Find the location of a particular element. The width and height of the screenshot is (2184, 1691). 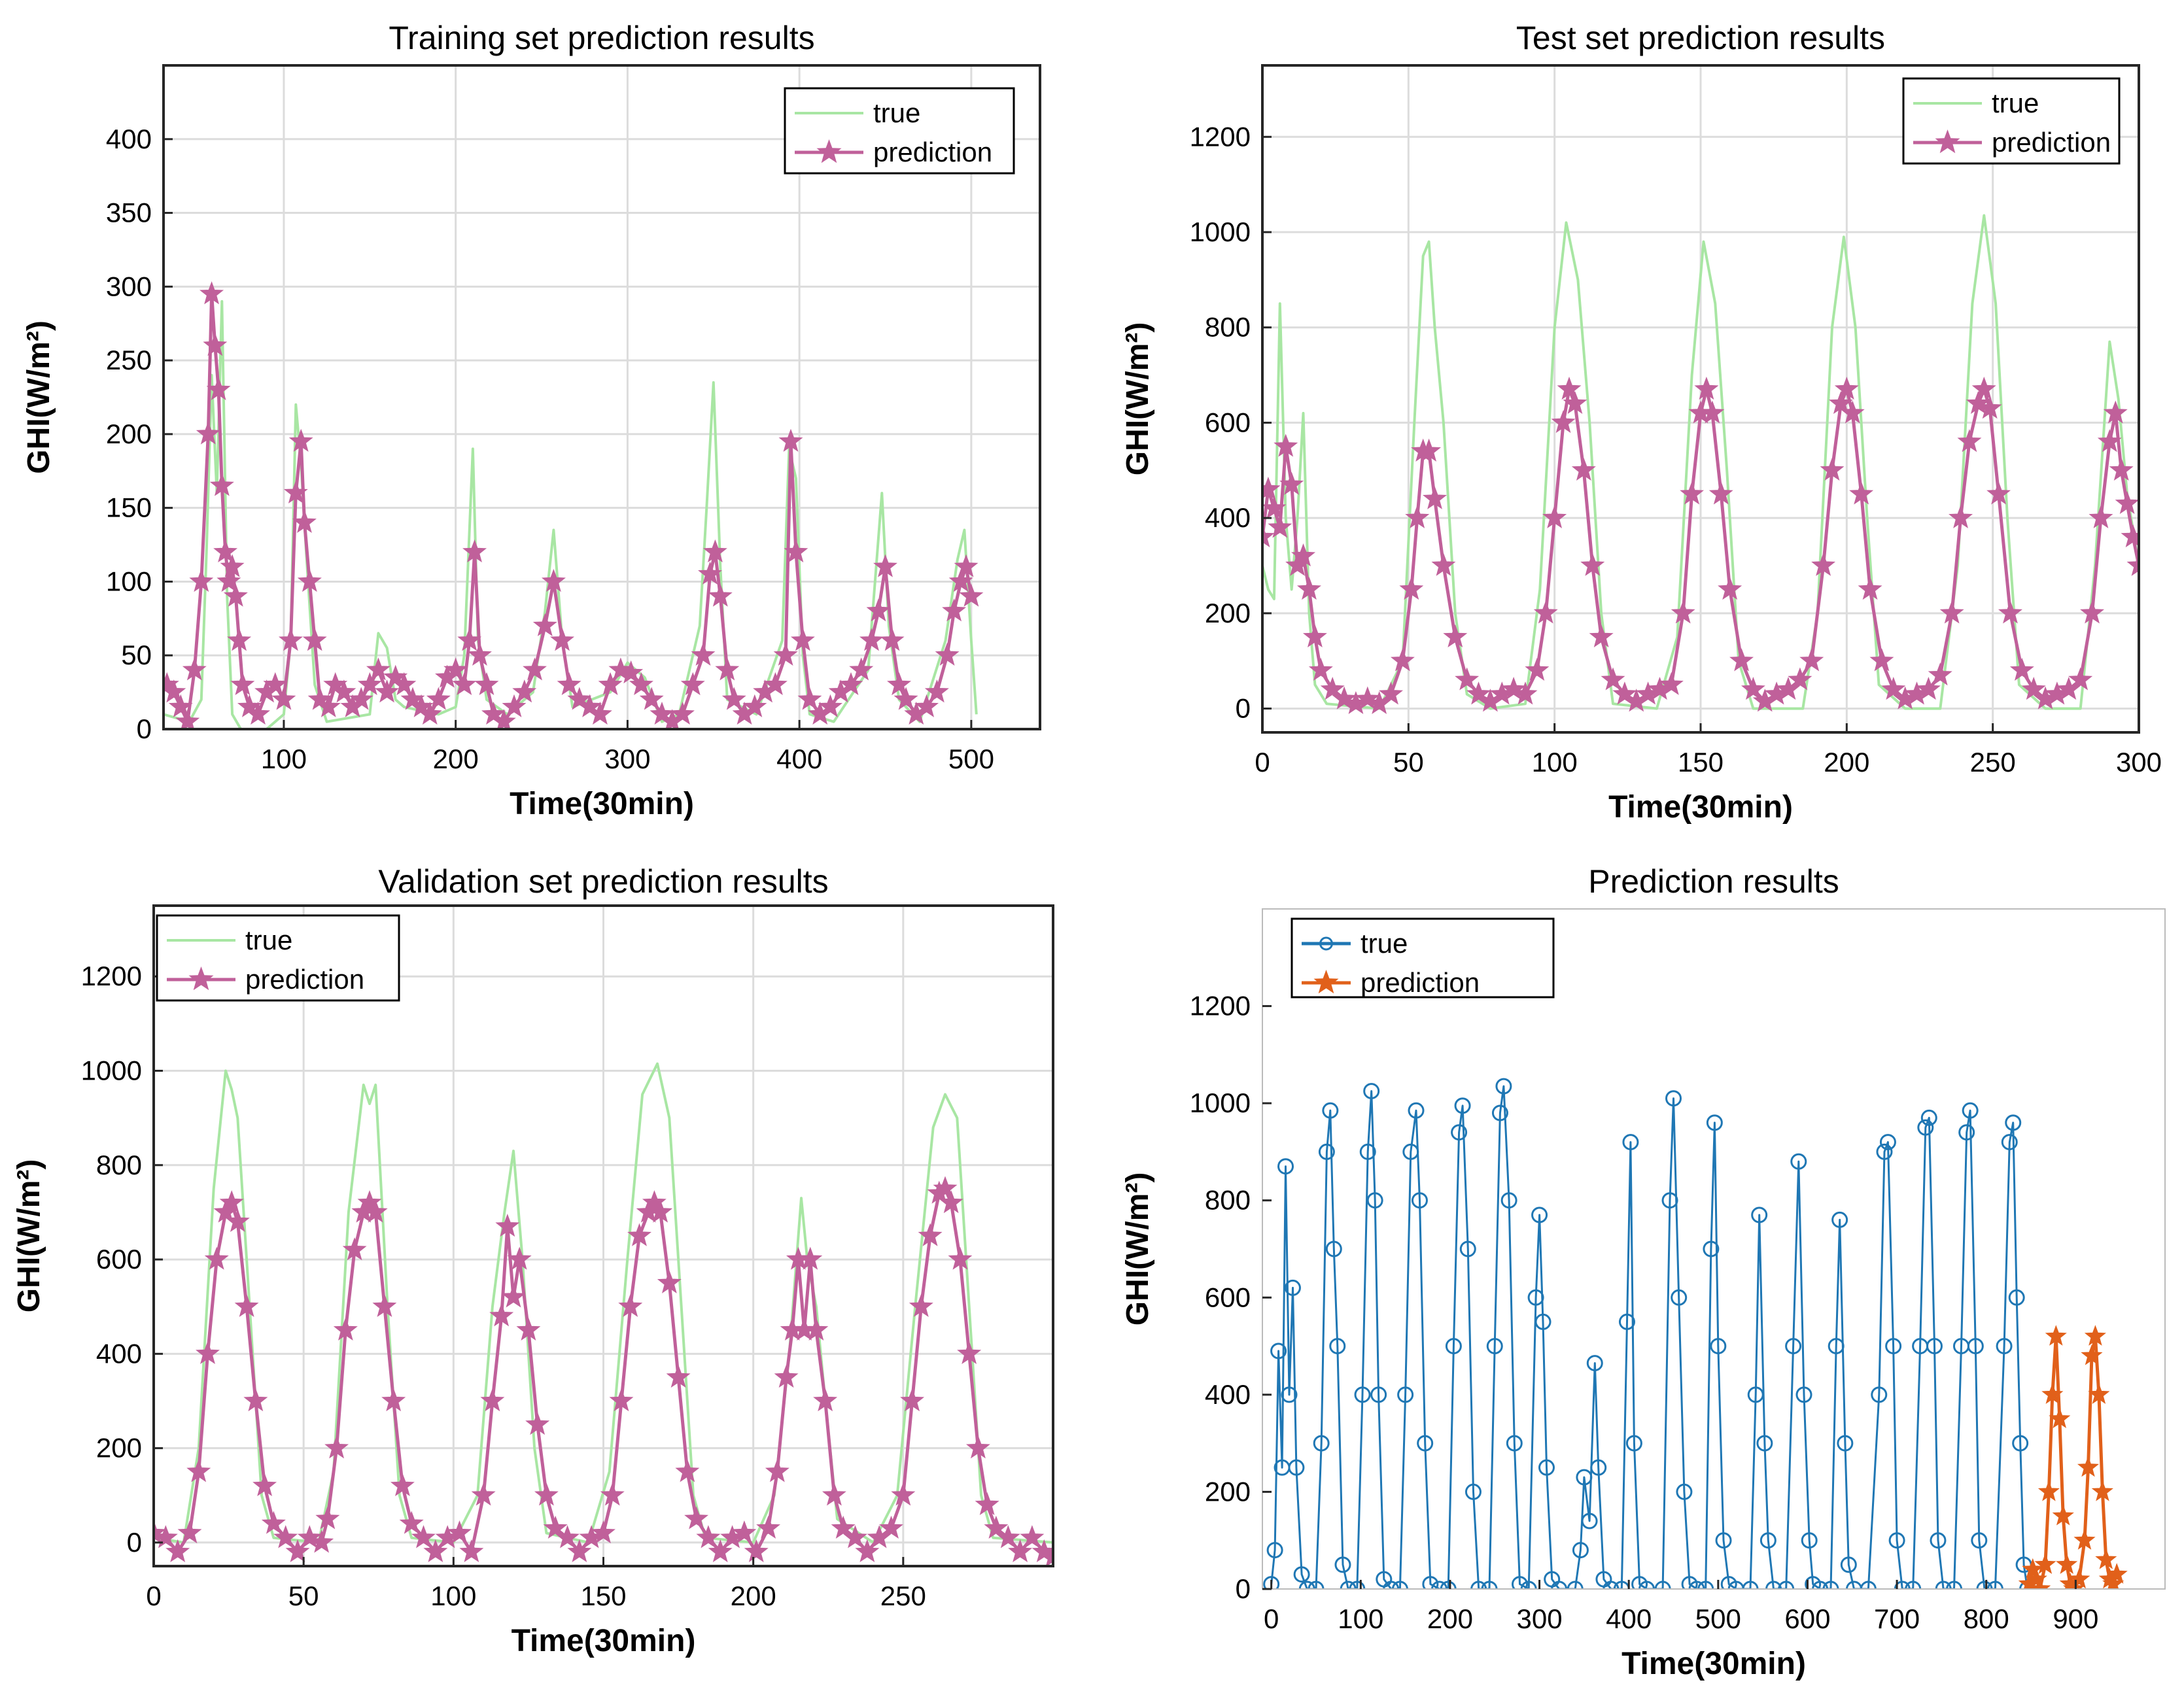

y-tick-label: 800 is located at coordinates (119, 1165).